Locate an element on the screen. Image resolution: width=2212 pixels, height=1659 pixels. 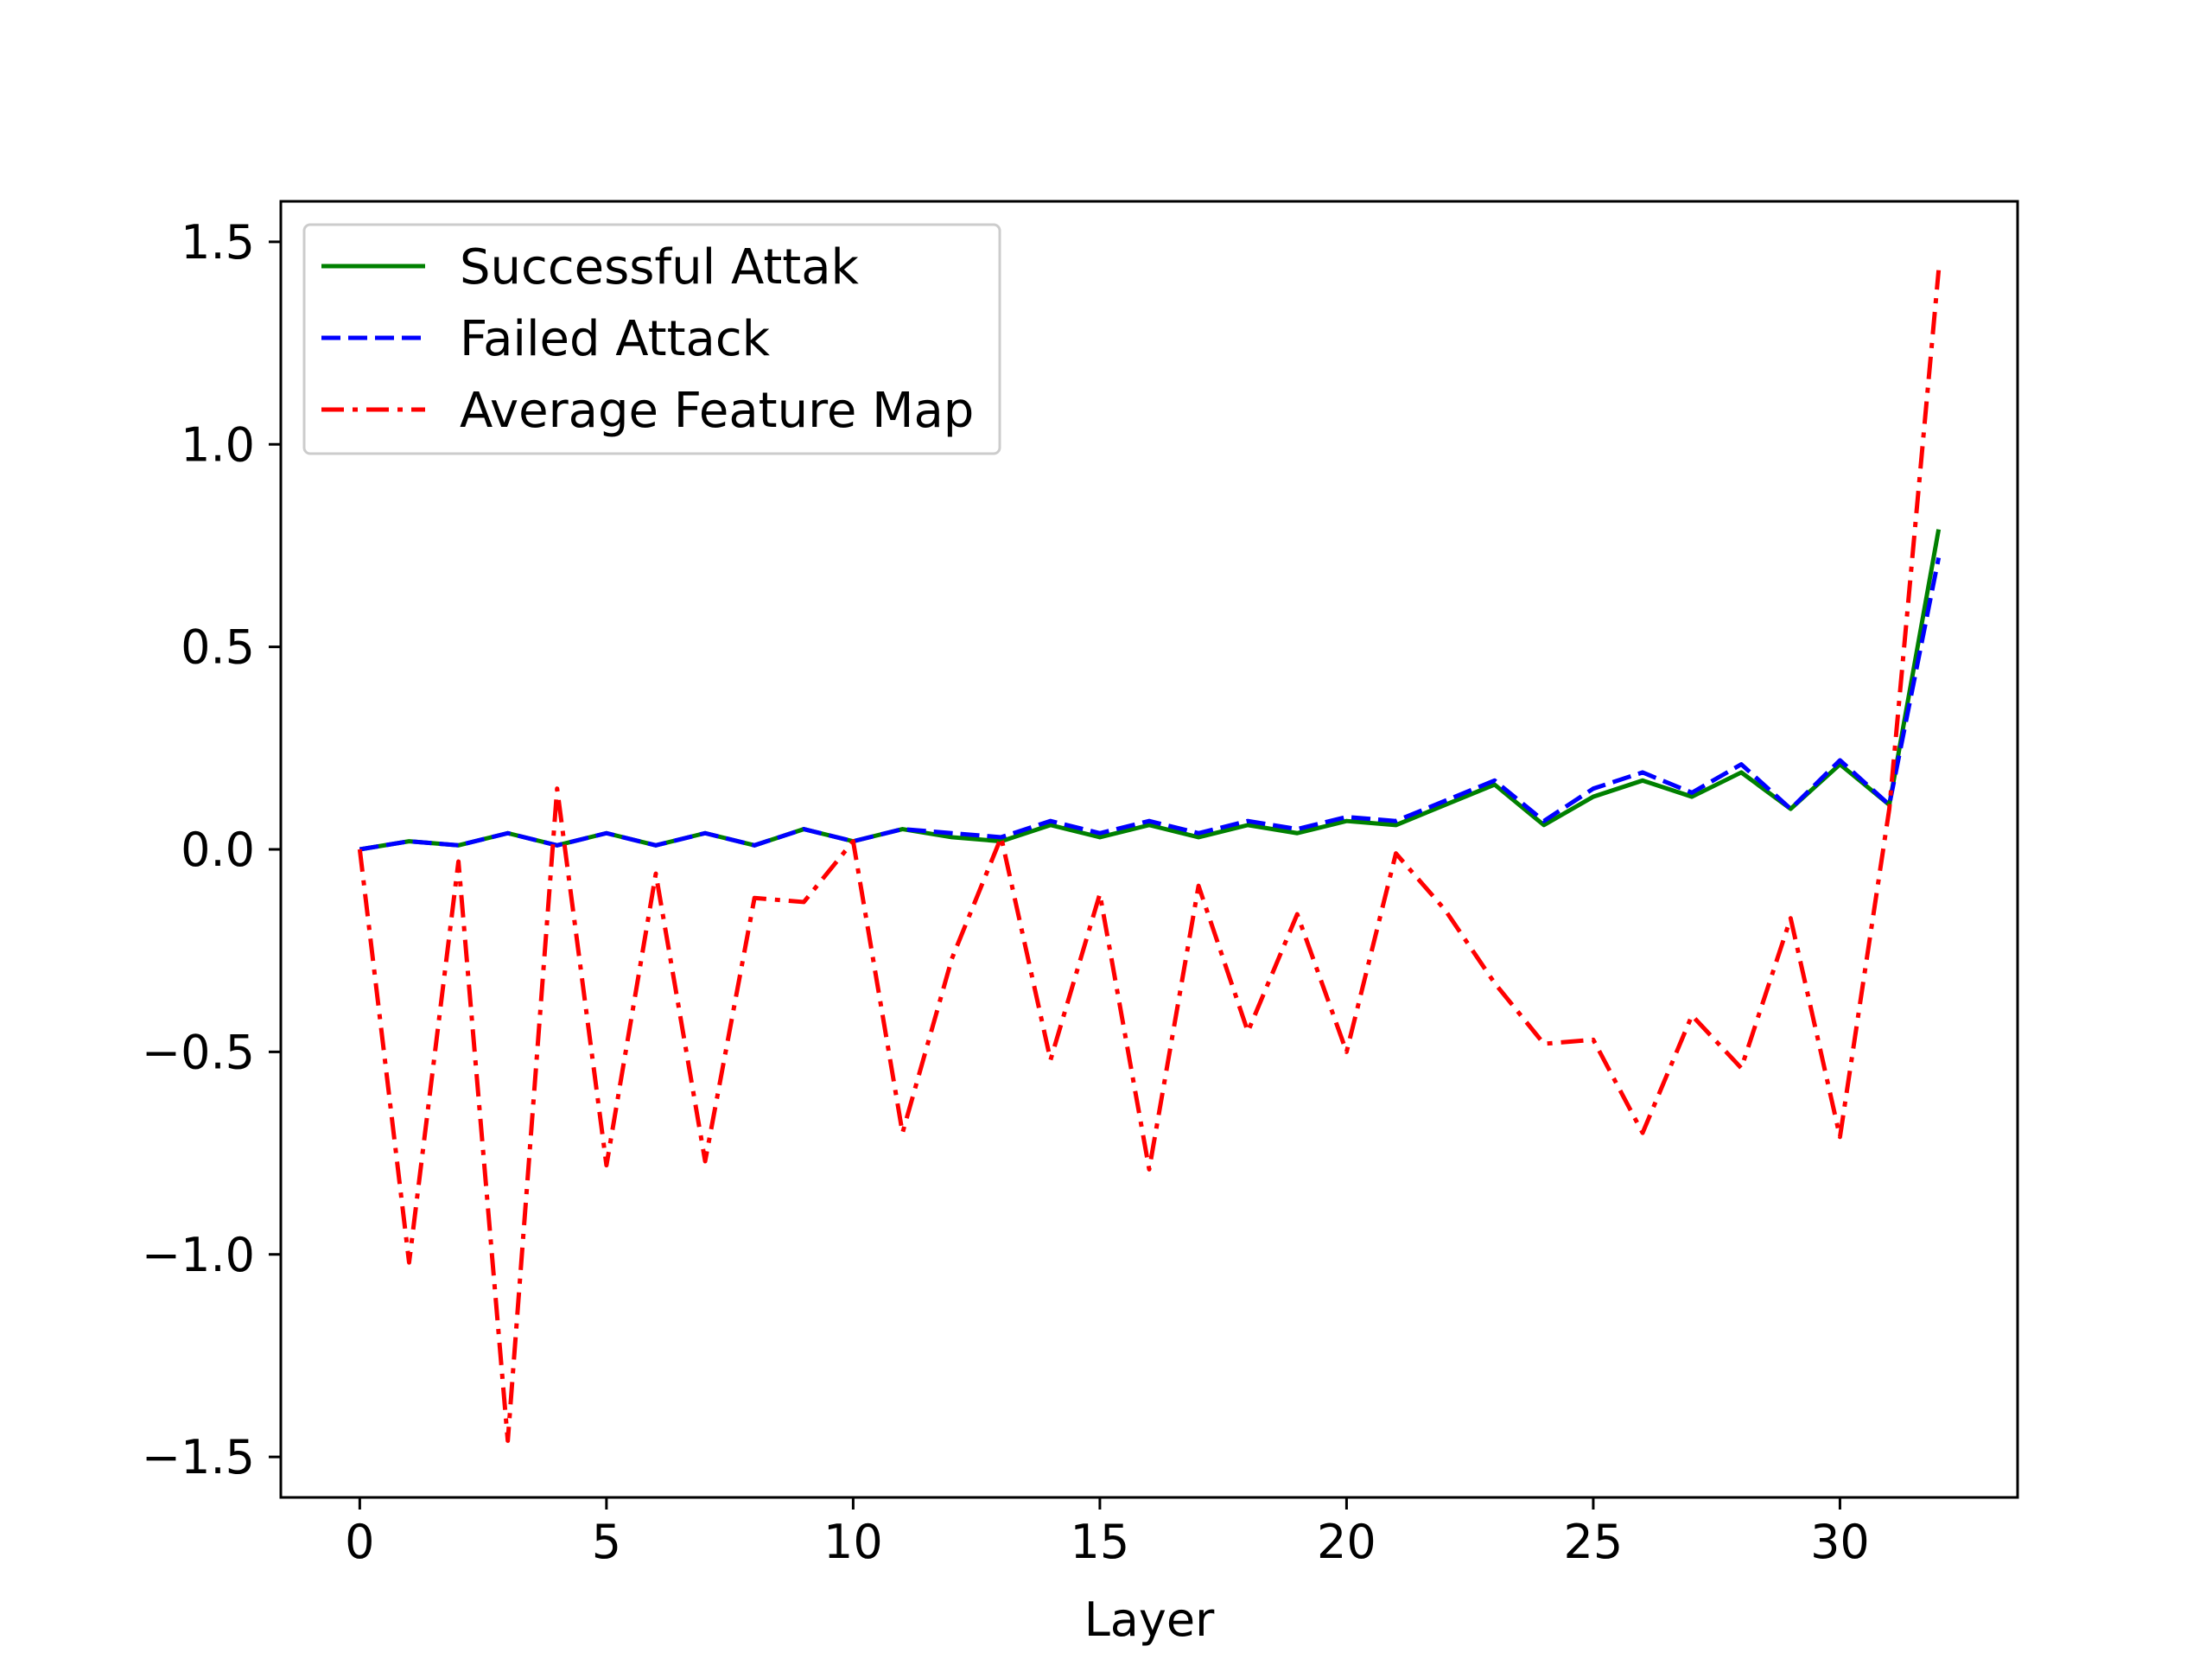
y-tick-label: −0.5 is located at coordinates (198, 1052).